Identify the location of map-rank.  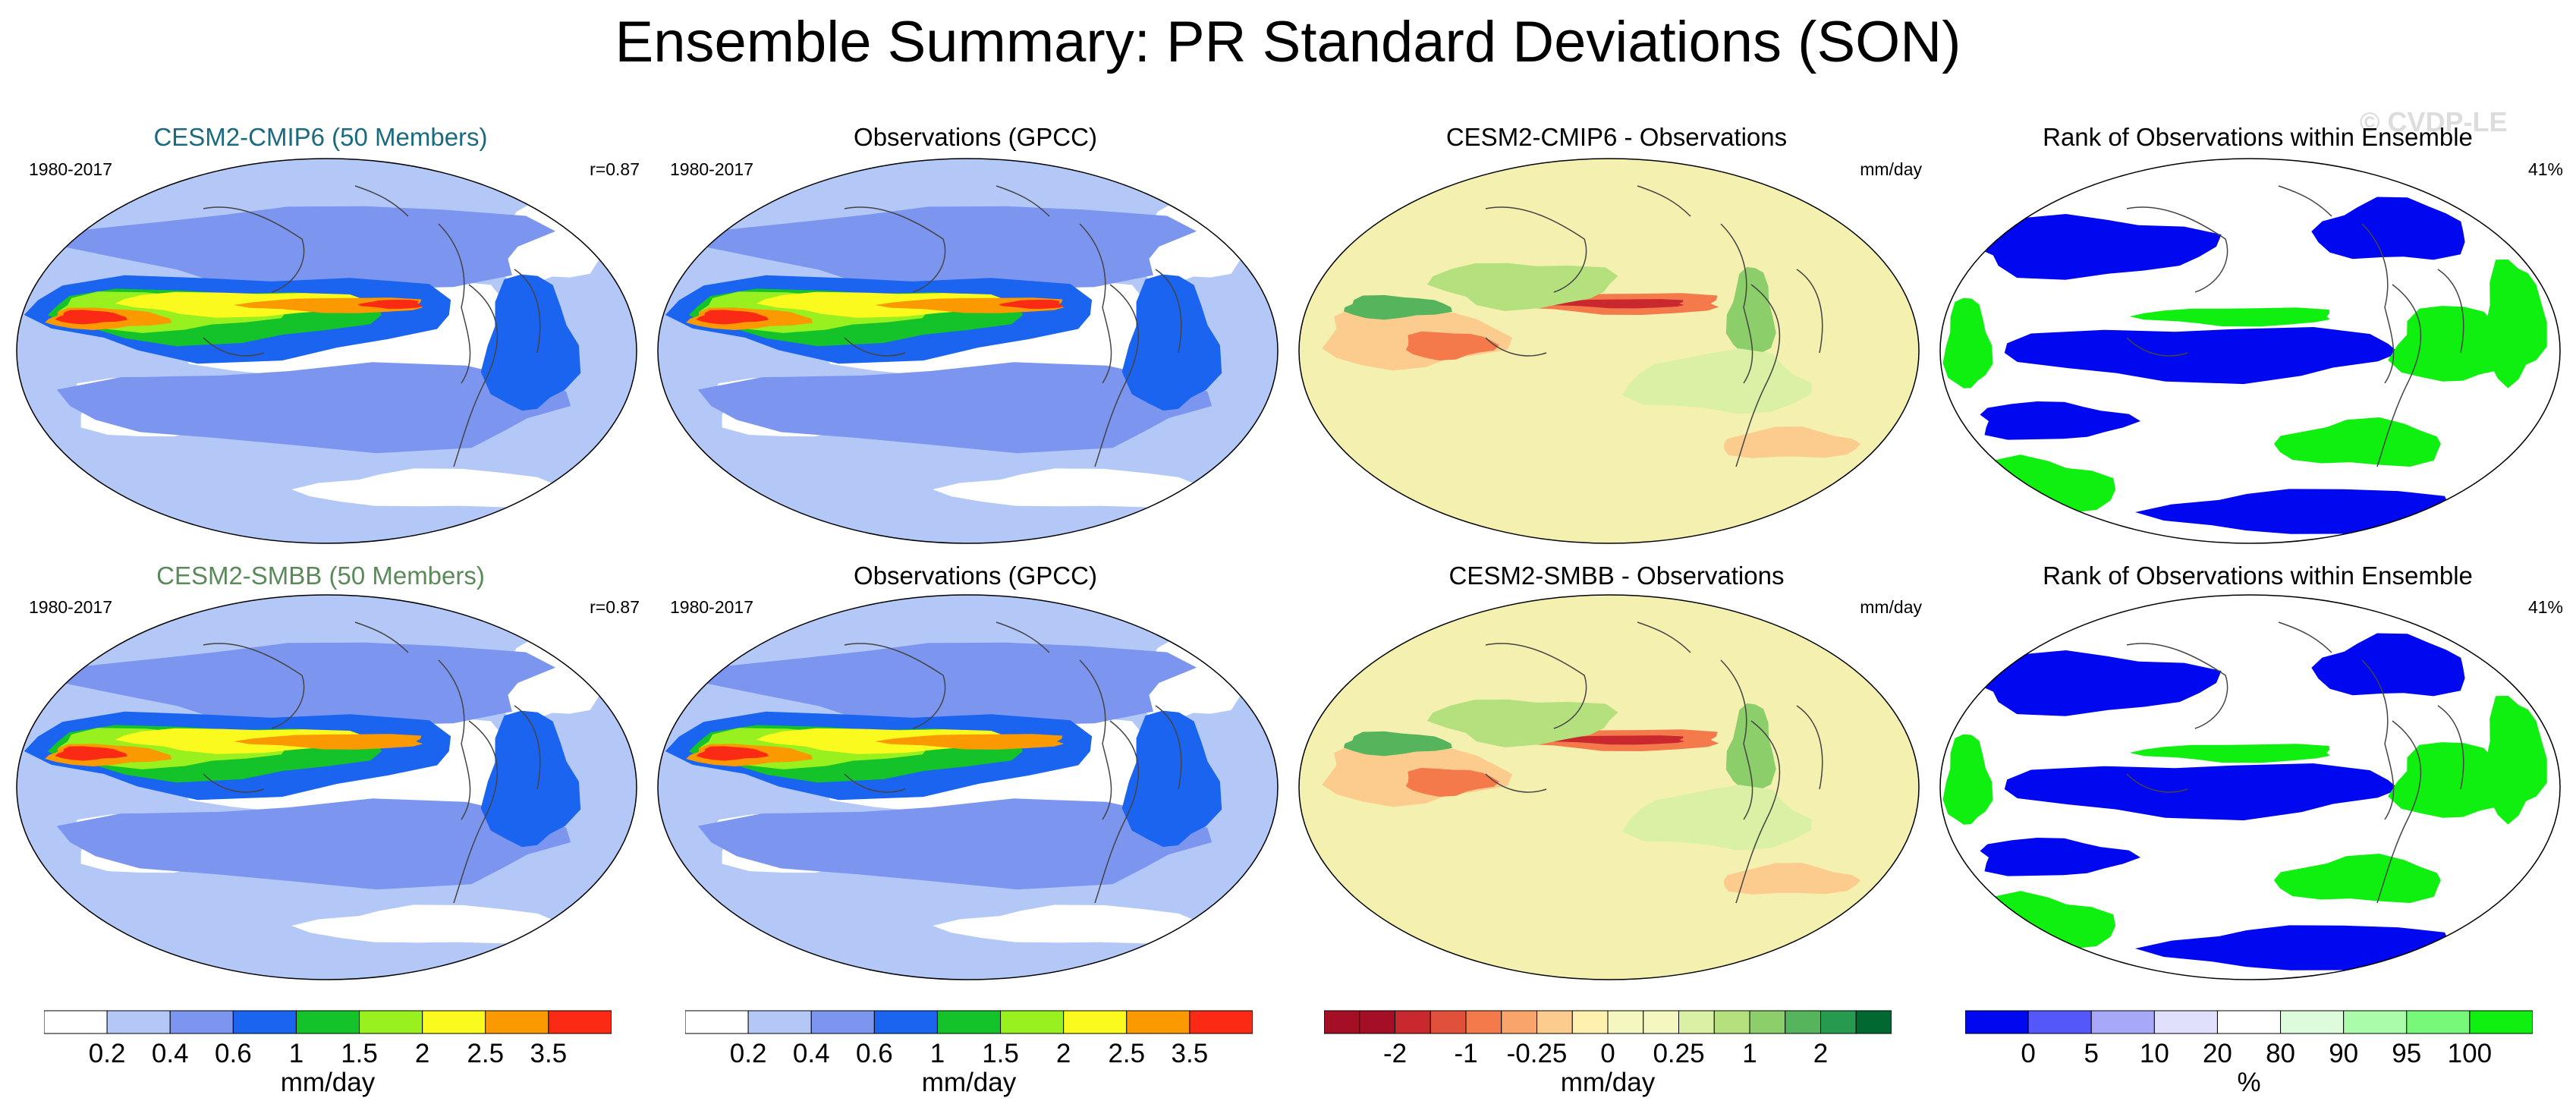
(2250, 351).